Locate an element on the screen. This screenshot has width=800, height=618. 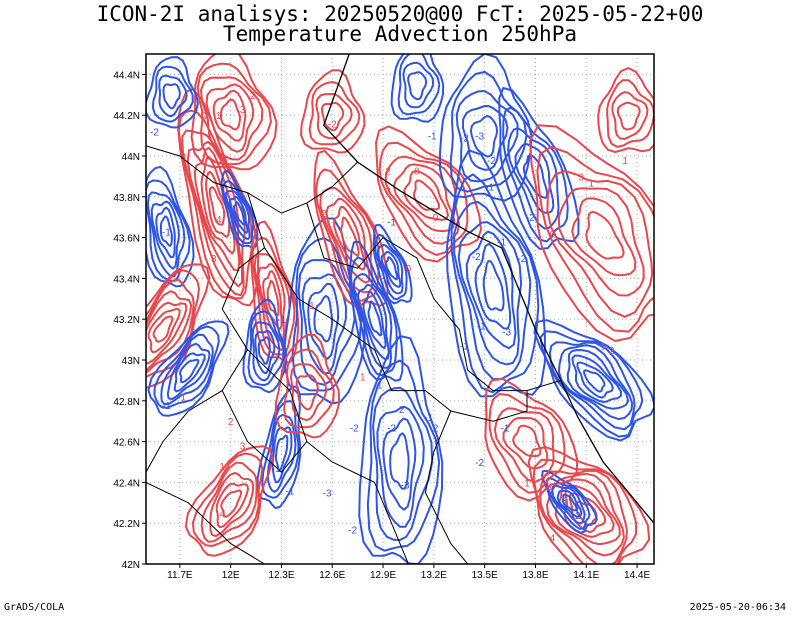
x-tick-label: 14.4E is located at coordinates (637, 575).